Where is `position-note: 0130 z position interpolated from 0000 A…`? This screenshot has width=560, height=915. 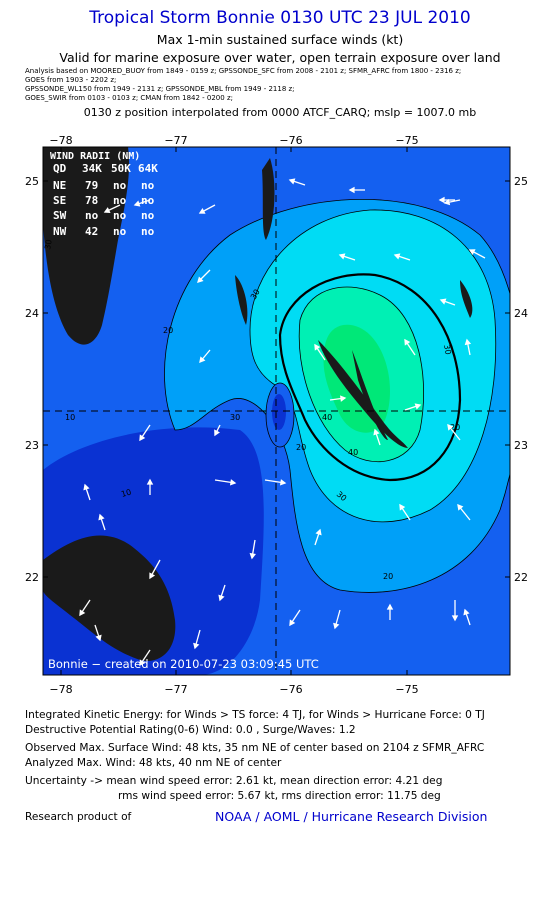 position-note: 0130 z position interpolated from 0000 A… is located at coordinates (280, 112).